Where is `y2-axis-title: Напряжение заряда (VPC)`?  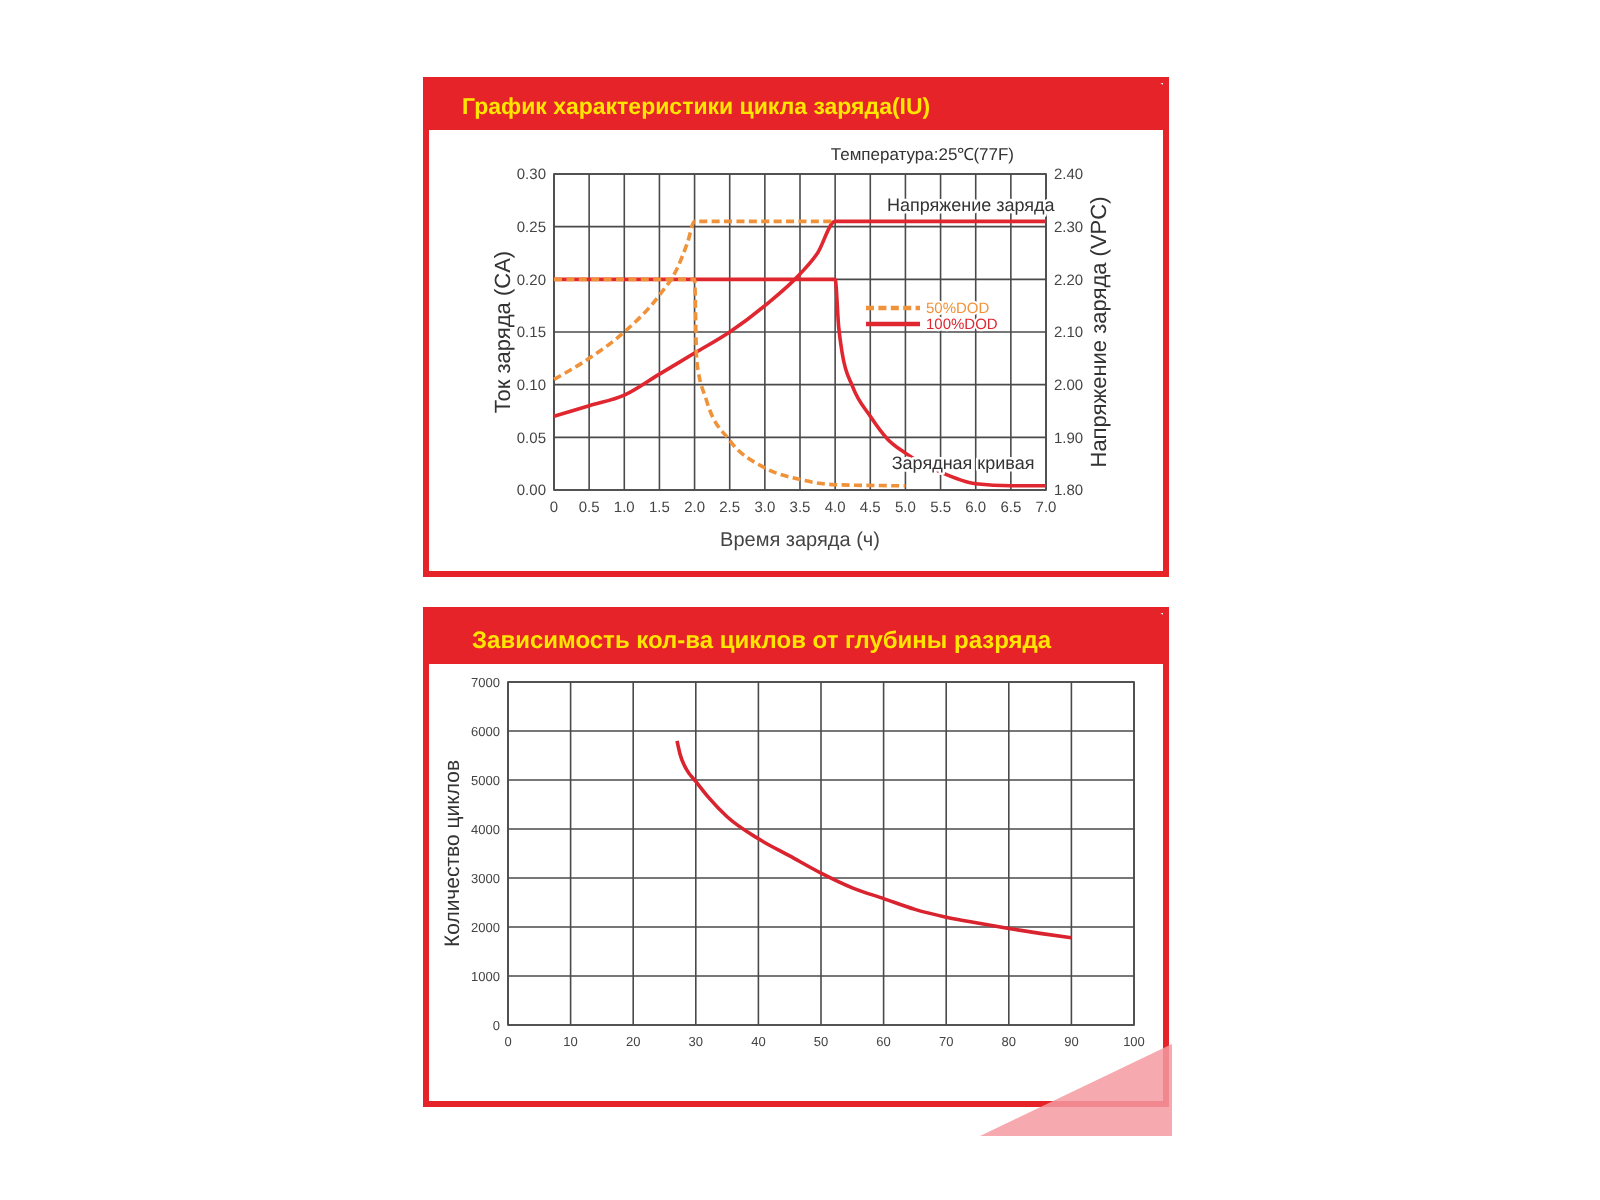
y2-axis-title: Напряжение заряда (VPC) is located at coordinates (1099, 332).